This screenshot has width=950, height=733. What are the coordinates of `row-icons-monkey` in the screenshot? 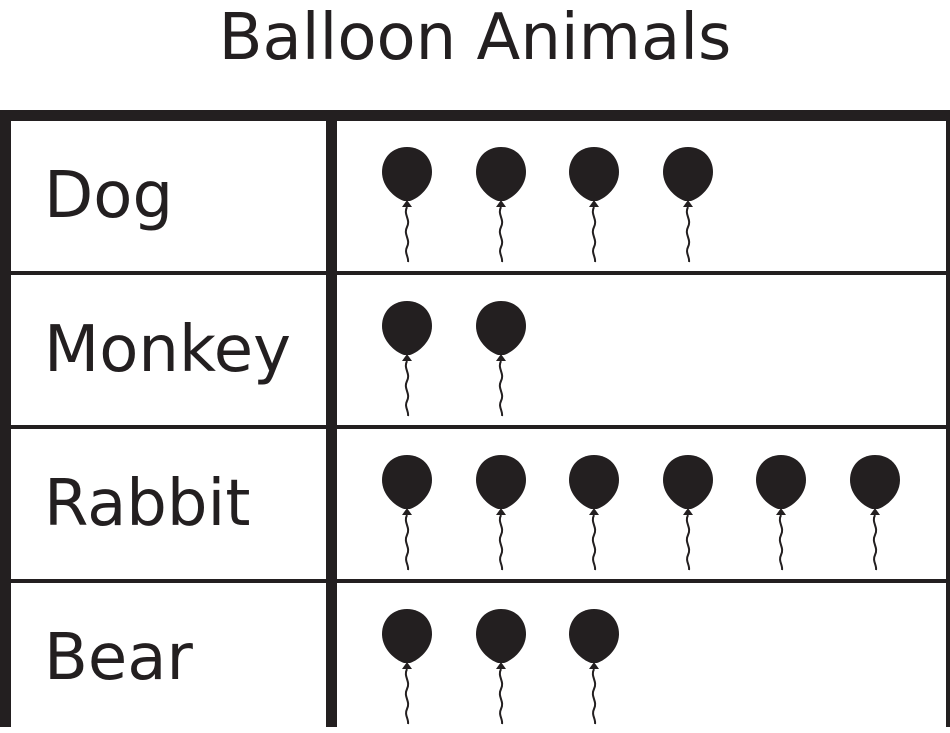 It's located at (641, 350).